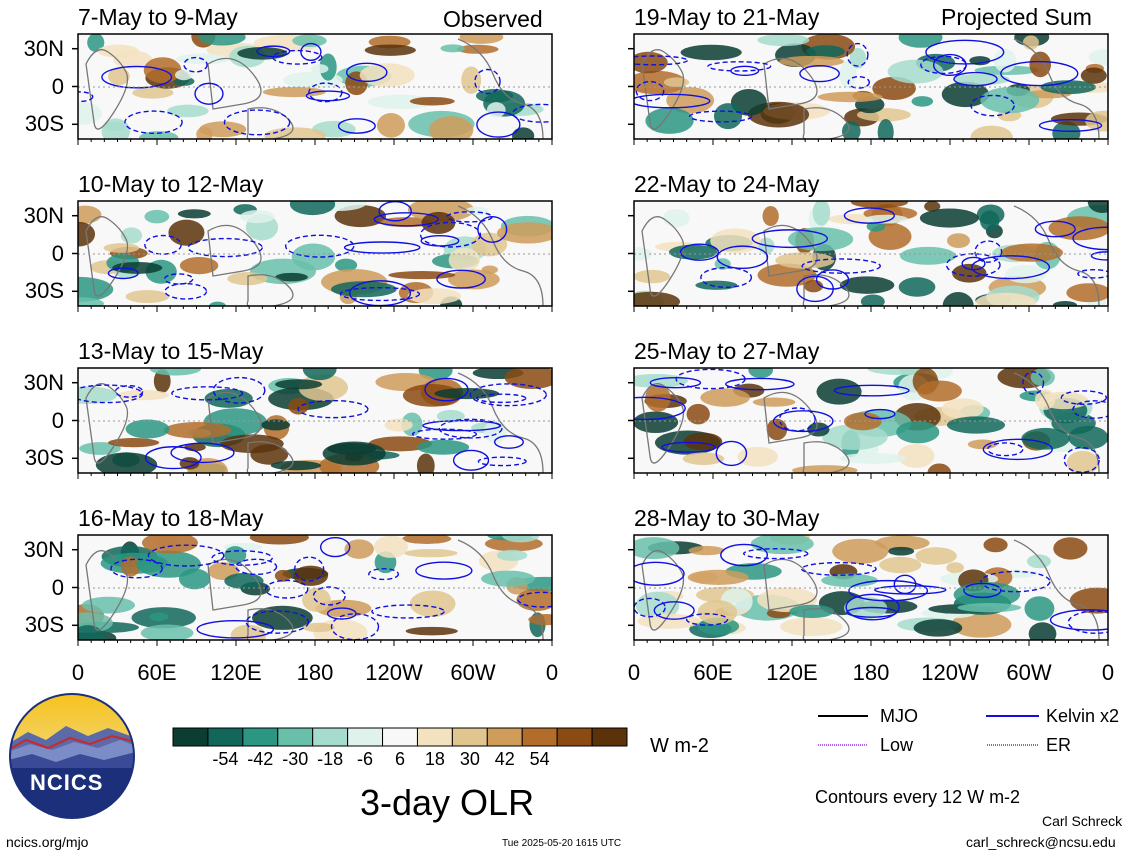  I want to click on footer-timestamp: Tue 2025-05-20 1615 UTC, so click(562, 843).